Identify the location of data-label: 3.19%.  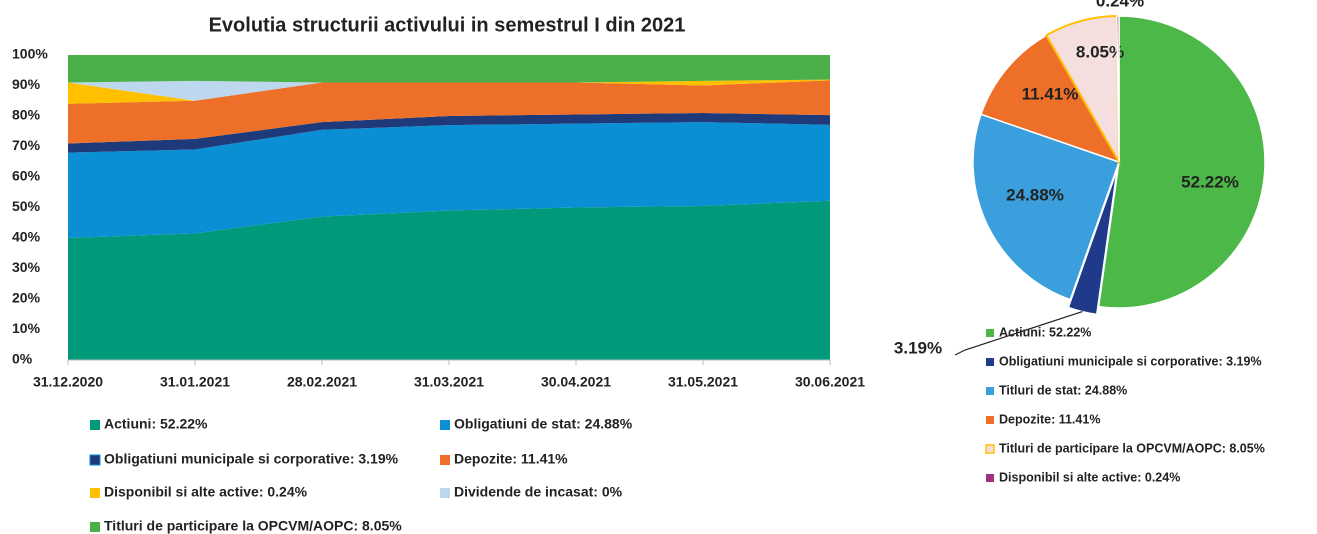
(918, 347).